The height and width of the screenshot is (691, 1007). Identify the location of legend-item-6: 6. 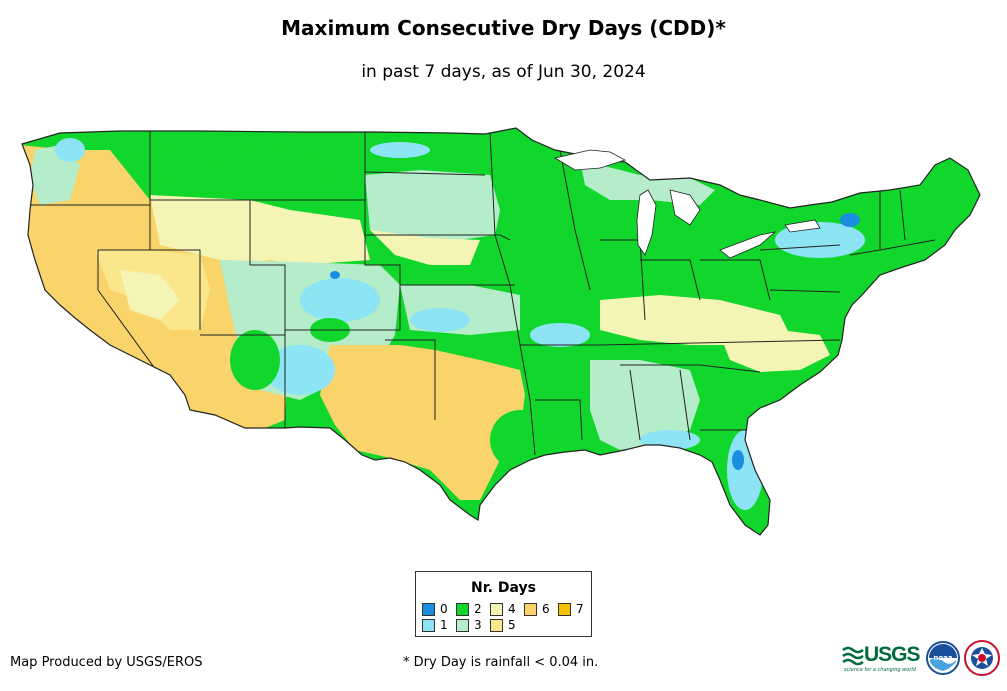
(537, 609).